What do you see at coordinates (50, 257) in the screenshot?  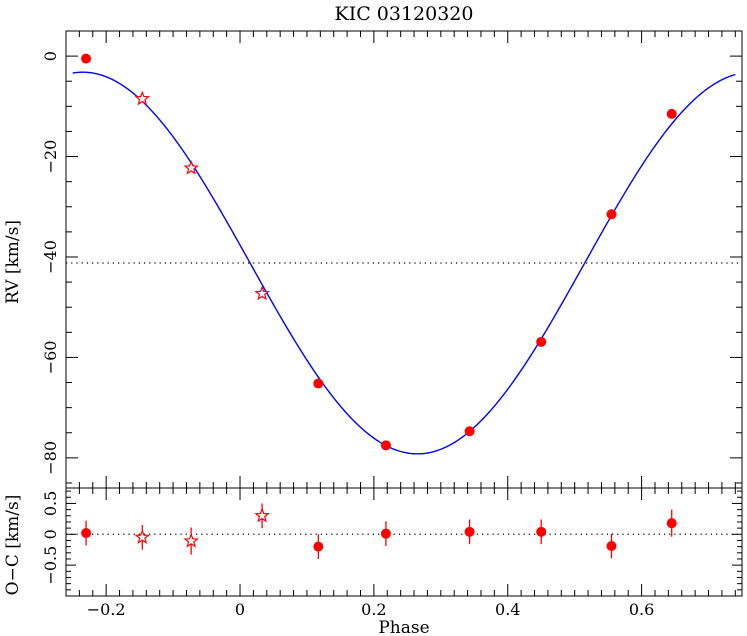 I see `rv-y-tick-label: −40` at bounding box center [50, 257].